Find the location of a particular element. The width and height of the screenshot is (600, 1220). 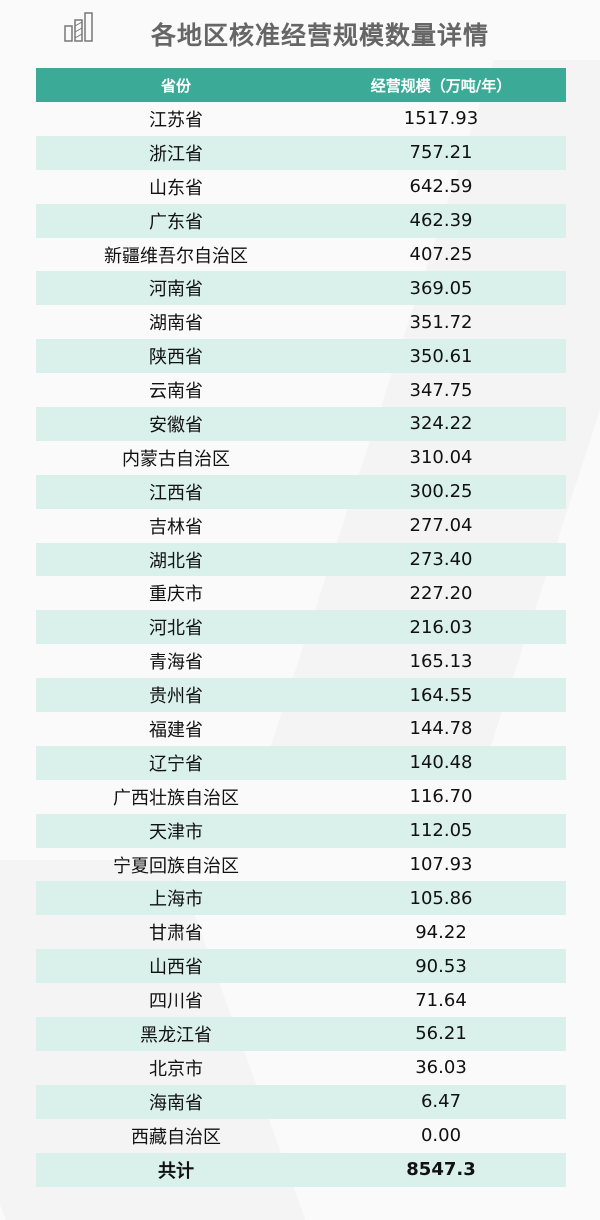

table-row: 安徽省 324.22 is located at coordinates (301, 424).